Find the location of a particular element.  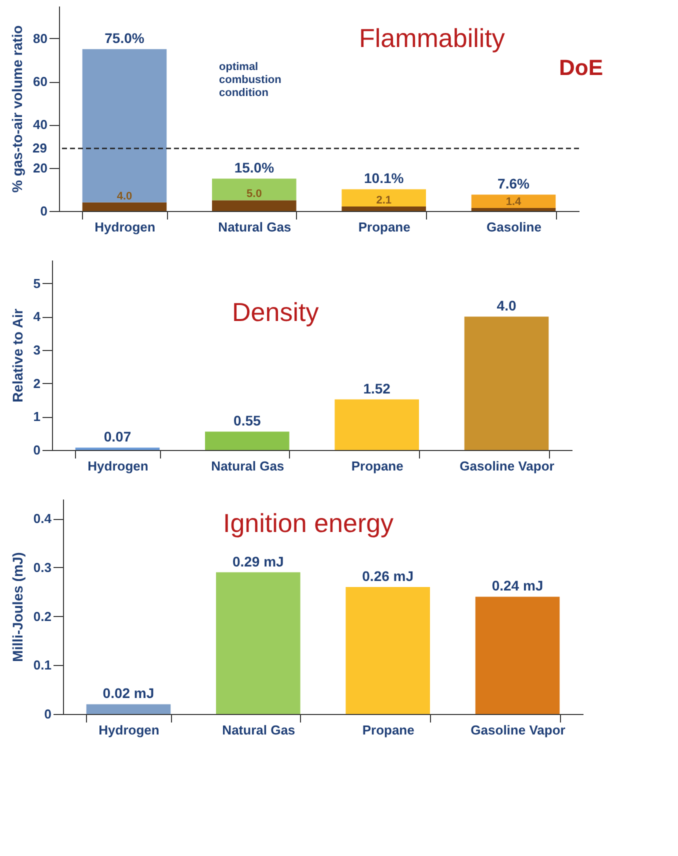

total-label: 75.0% is located at coordinates (124, 38).